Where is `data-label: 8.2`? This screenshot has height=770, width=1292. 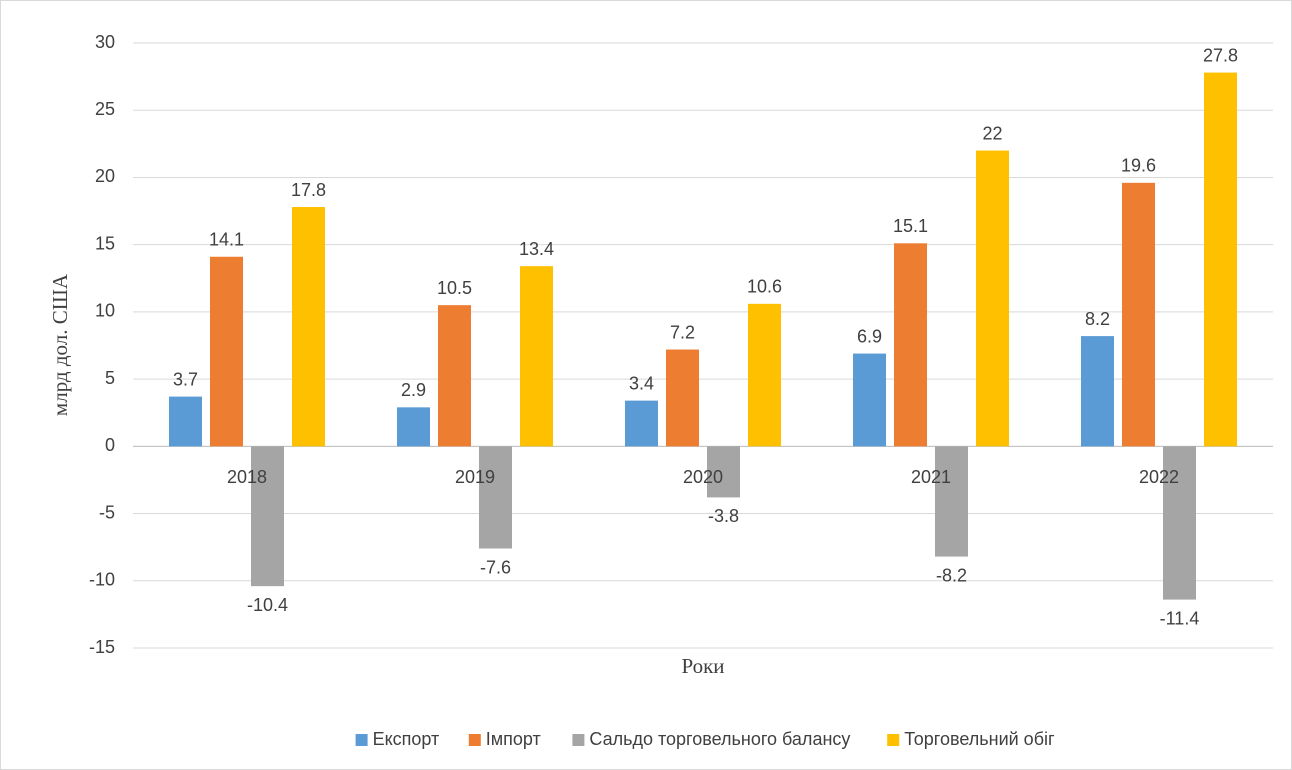
data-label: 8.2 is located at coordinates (1097, 319).